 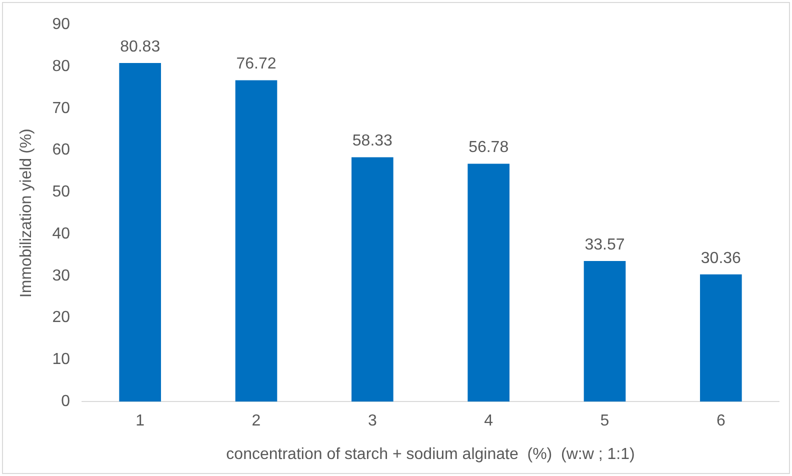 I want to click on y-tick-label: 70, so click(x=61, y=108).